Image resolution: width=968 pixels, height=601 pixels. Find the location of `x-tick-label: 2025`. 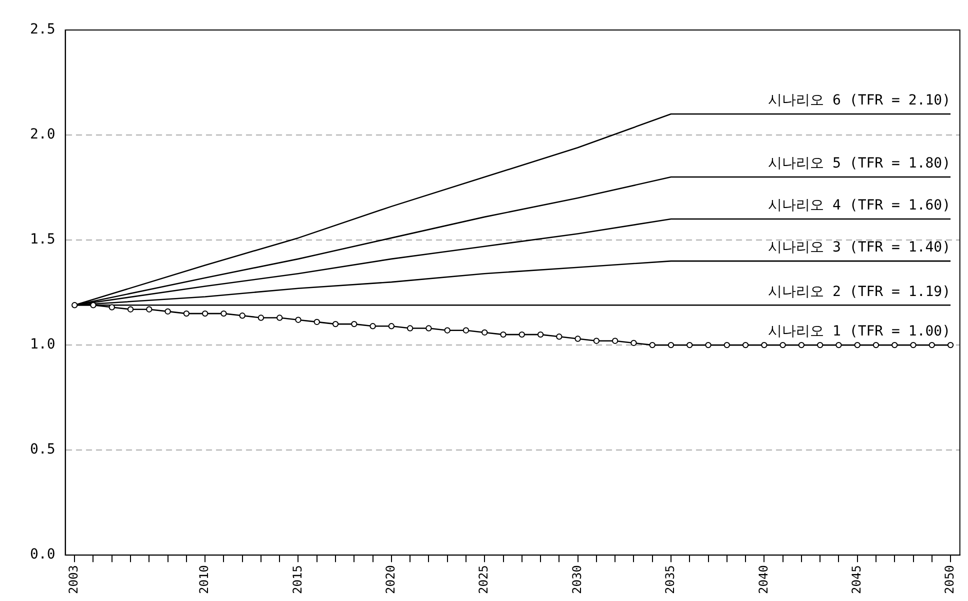

x-tick-label: 2025 is located at coordinates (483, 579).